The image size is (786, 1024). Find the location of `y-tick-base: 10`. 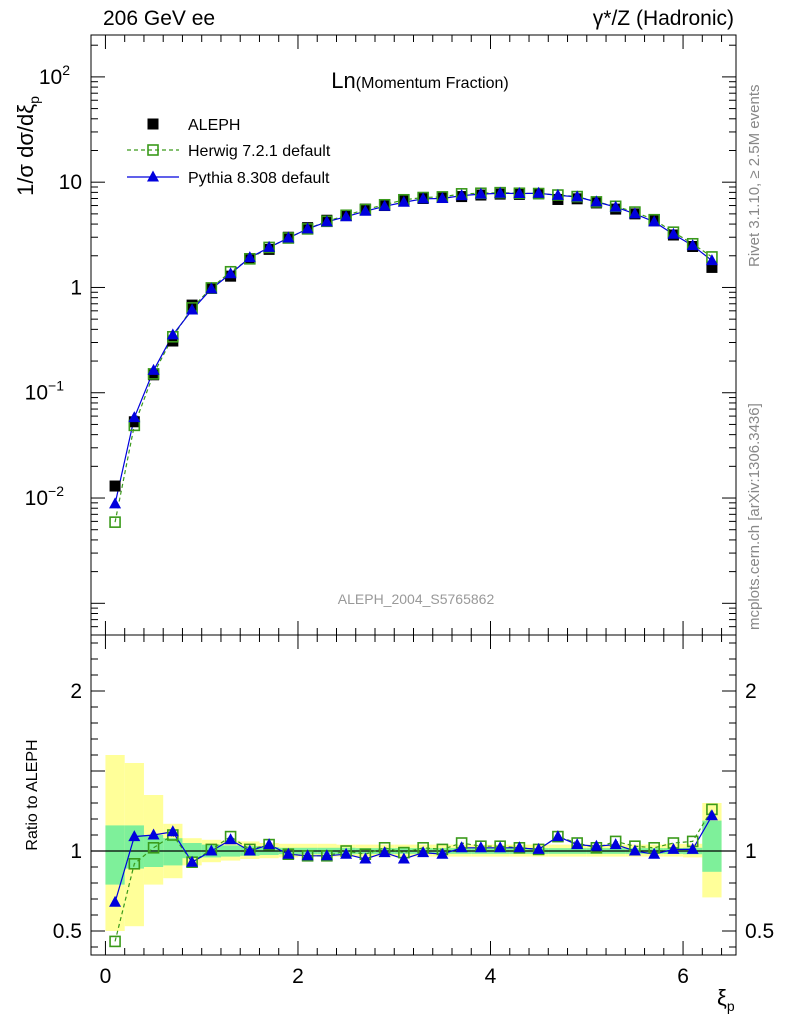

y-tick-base: 10 is located at coordinates (70, 182).